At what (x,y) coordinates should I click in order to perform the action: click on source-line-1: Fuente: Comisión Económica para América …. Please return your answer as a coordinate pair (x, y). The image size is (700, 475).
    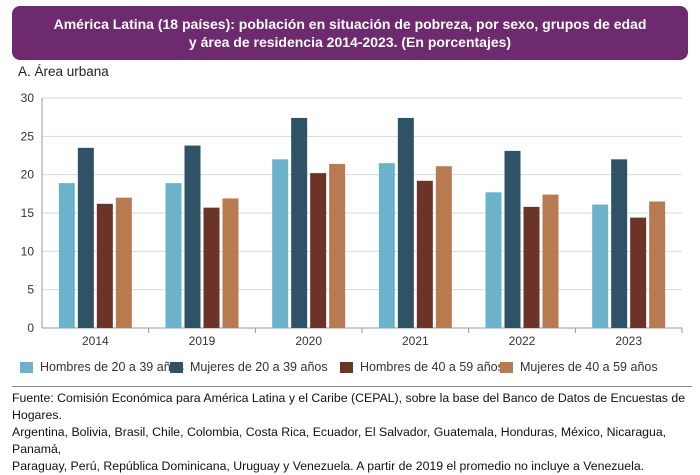
    Looking at the image, I should click on (349, 406).